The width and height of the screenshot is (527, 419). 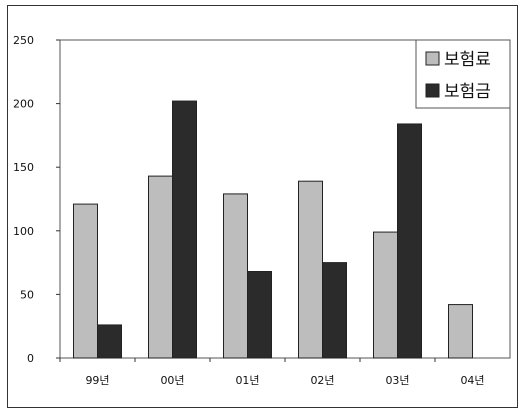 What do you see at coordinates (467, 92) in the screenshot?
I see `legend-label: 보험금` at bounding box center [467, 92].